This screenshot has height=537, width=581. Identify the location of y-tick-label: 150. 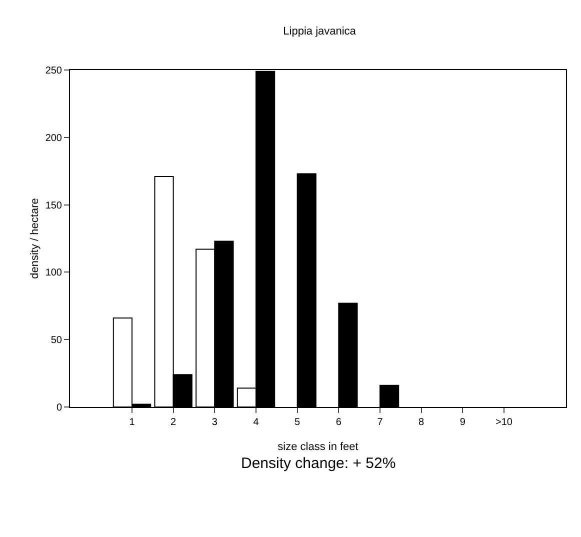
(53, 206).